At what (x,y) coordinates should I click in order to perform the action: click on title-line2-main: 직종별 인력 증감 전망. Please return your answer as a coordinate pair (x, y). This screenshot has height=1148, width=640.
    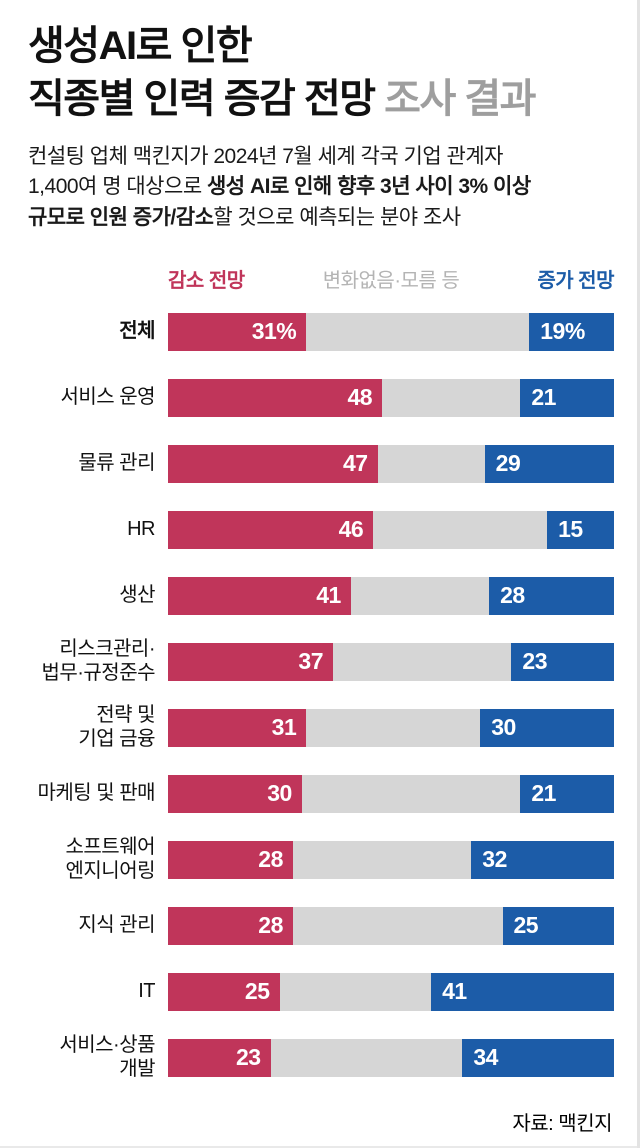
    Looking at the image, I should click on (202, 98).